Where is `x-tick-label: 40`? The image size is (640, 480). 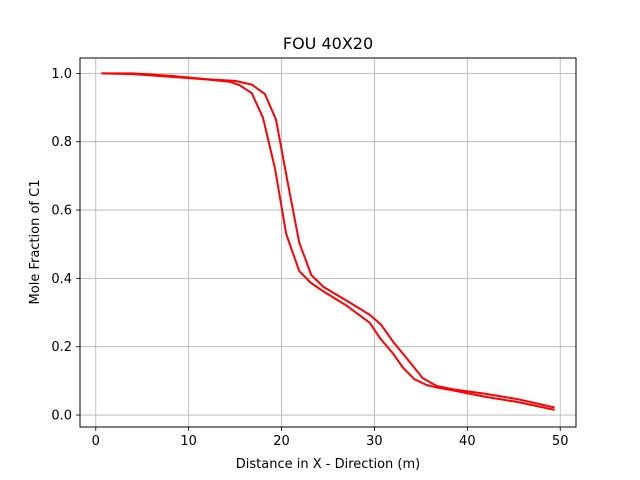 x-tick-label: 40 is located at coordinates (467, 441).